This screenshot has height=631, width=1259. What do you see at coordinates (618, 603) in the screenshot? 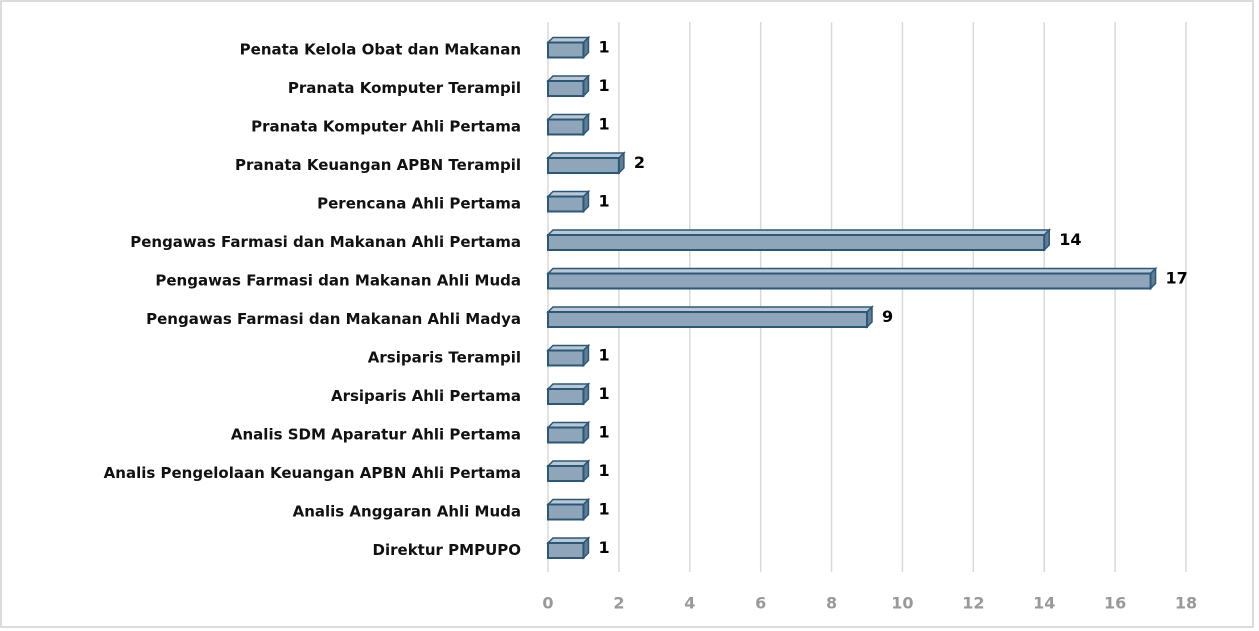
I see `x-tick-label: 2` at bounding box center [618, 603].